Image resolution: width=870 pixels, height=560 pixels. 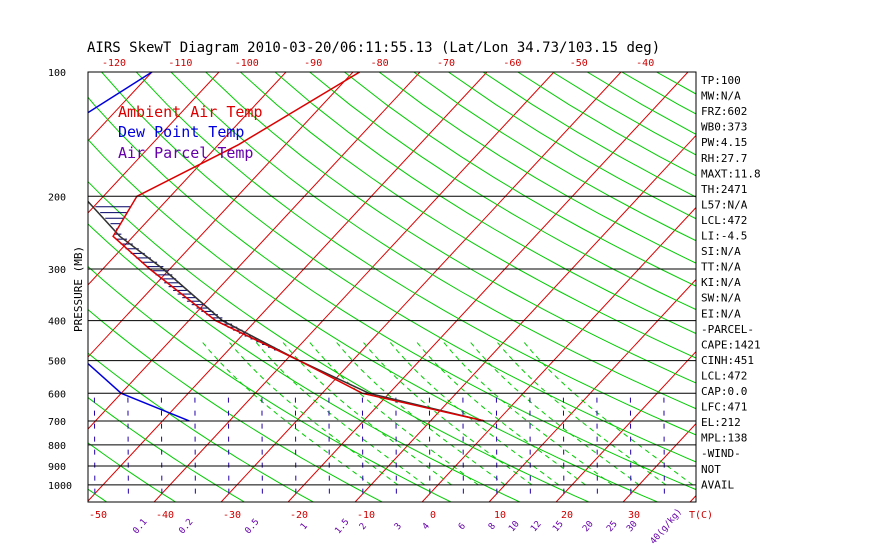 What do you see at coordinates (634, 515) in the screenshot?
I see `bottom-temp-tick: 30` at bounding box center [634, 515].